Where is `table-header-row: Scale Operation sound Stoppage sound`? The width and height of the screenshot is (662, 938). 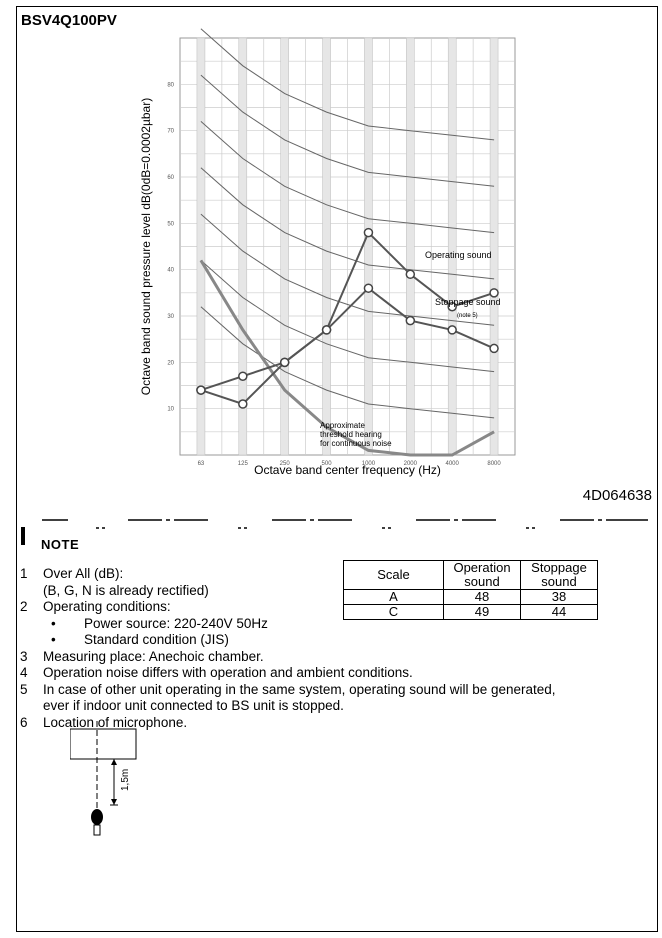 table-header-row: Scale Operation sound Stoppage sound is located at coordinates (470, 575).